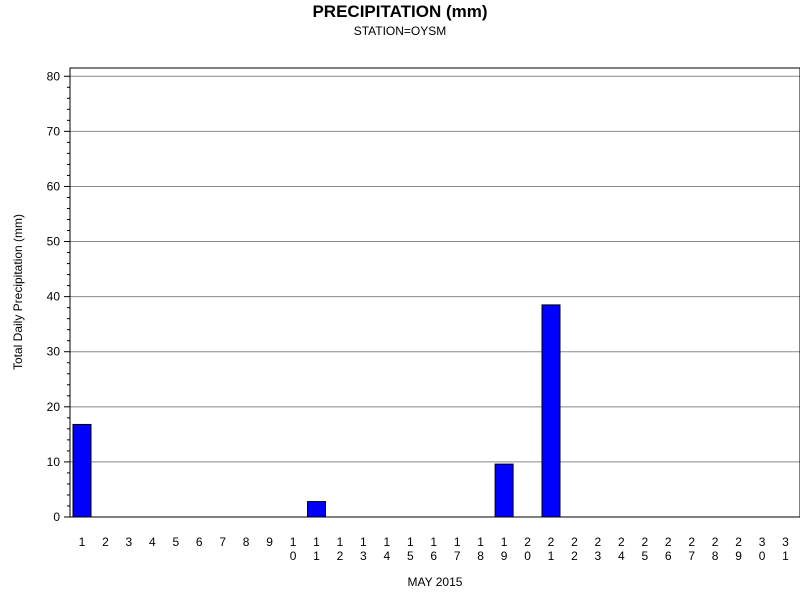 This screenshot has height=600, width=800. What do you see at coordinates (129, 542) in the screenshot?
I see `x-tick-label: 3` at bounding box center [129, 542].